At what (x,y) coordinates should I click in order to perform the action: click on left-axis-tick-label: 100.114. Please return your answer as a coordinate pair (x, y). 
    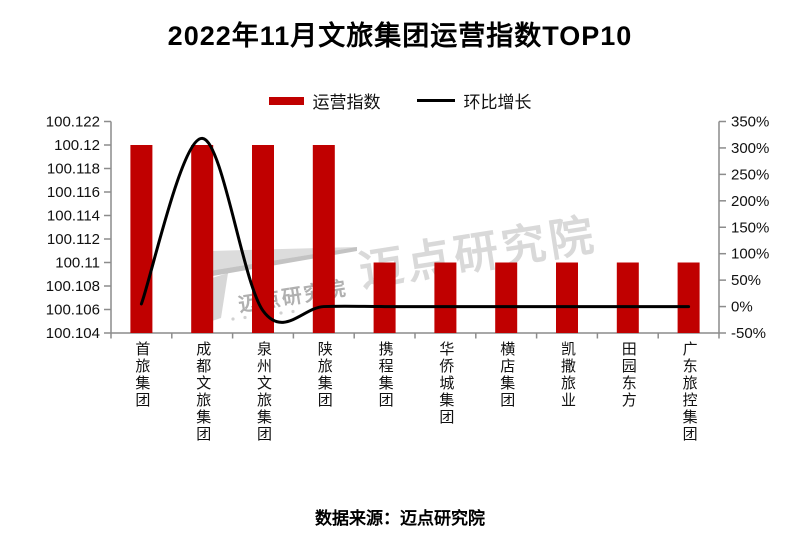
    Looking at the image, I should click on (73, 216).